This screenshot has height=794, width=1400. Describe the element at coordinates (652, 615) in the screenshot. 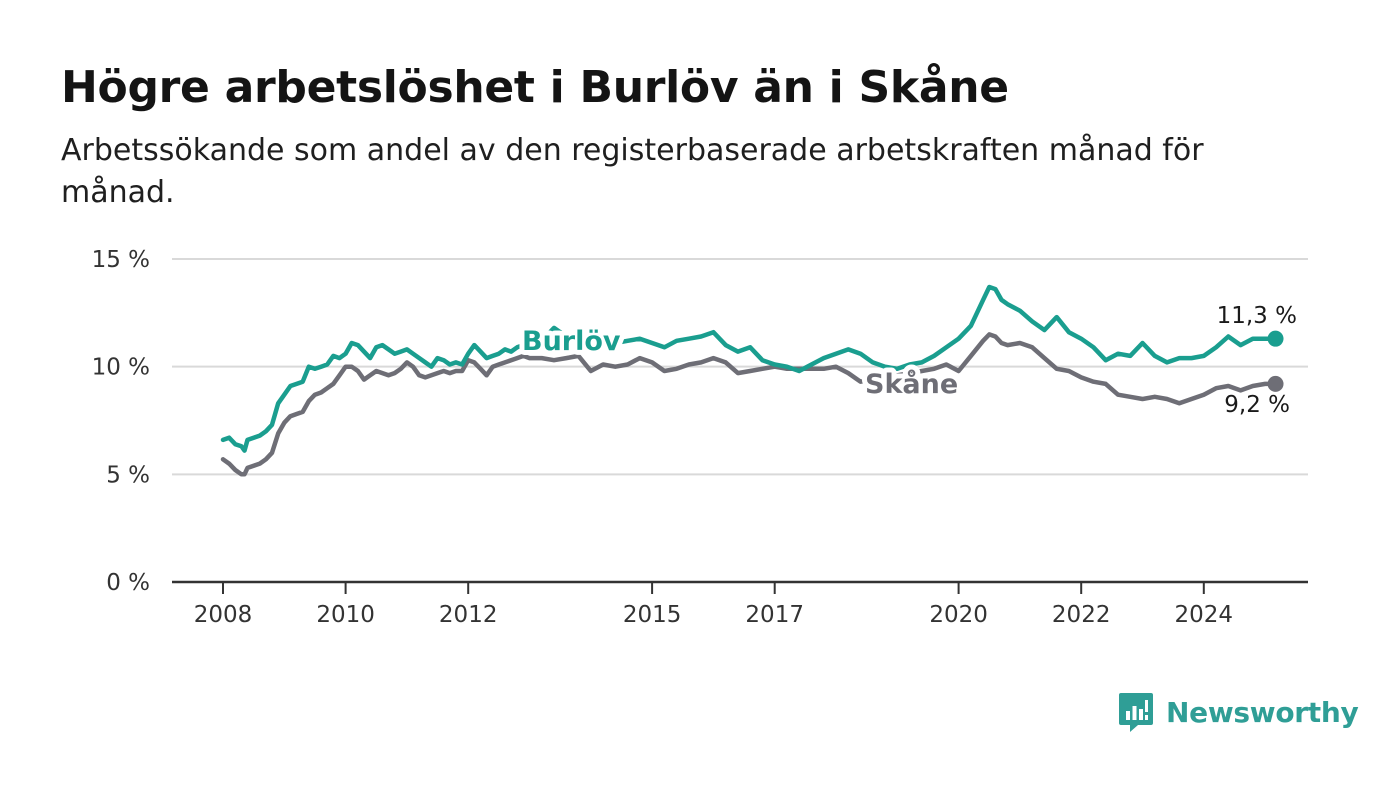

I see `x-tick-label: 2015` at that location.